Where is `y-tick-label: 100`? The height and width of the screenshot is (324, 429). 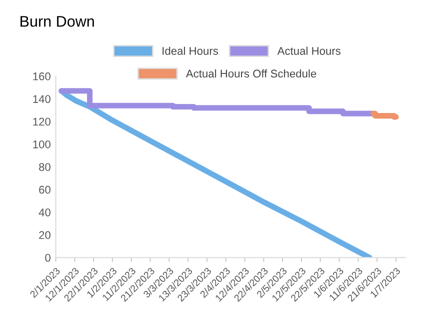 y-tick-label: 100 is located at coordinates (41, 144).